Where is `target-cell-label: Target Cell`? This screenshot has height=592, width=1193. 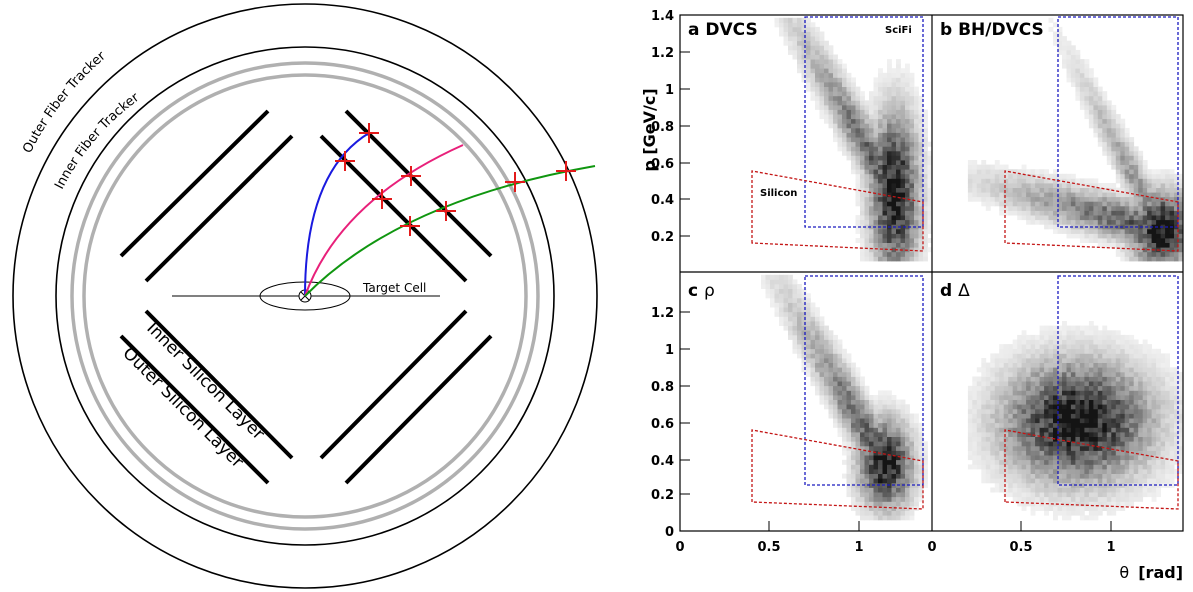
target-cell-label: Target Cell is located at coordinates (394, 288).